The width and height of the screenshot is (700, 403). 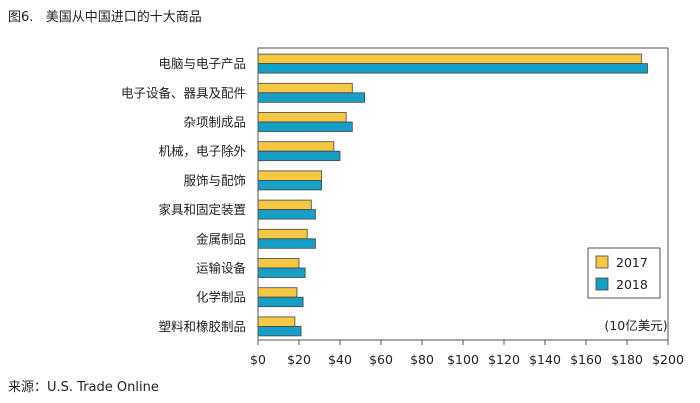 What do you see at coordinates (602, 262) in the screenshot?
I see `legend-swatch-2017` at bounding box center [602, 262].